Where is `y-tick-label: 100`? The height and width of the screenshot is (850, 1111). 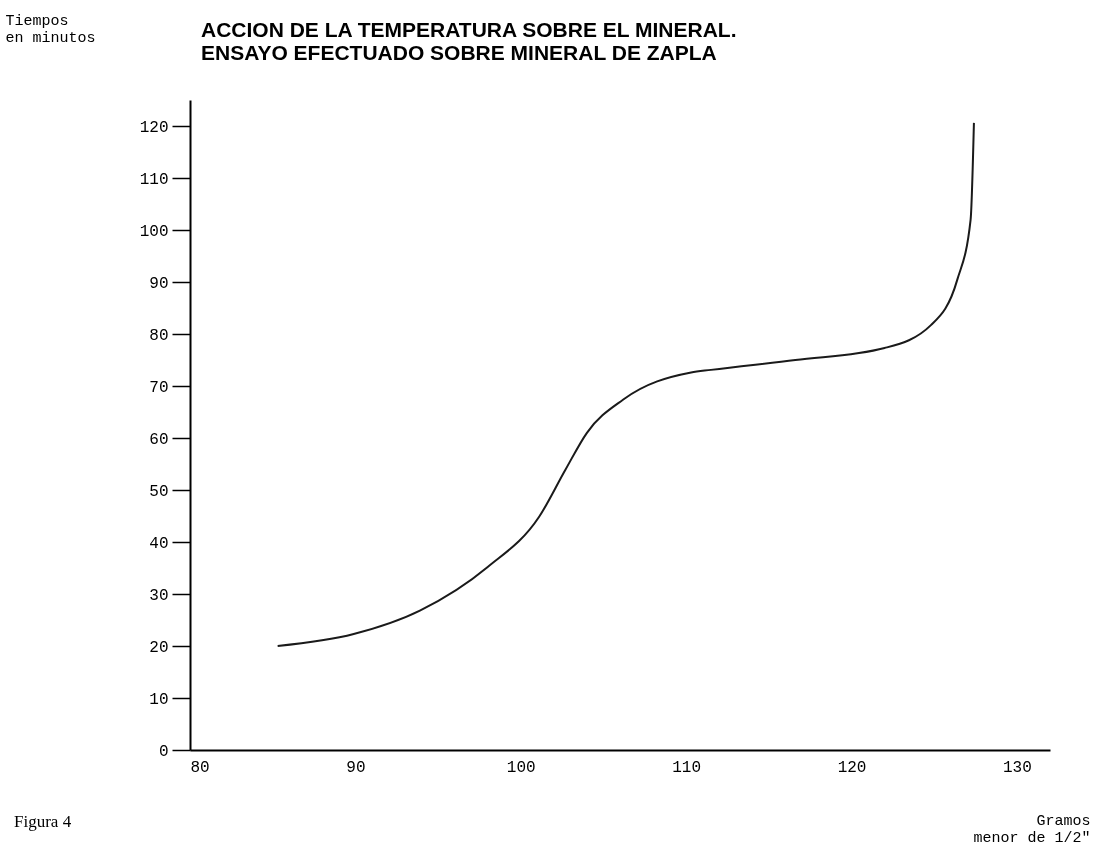
y-tick-label: 100 is located at coordinates (154, 231).